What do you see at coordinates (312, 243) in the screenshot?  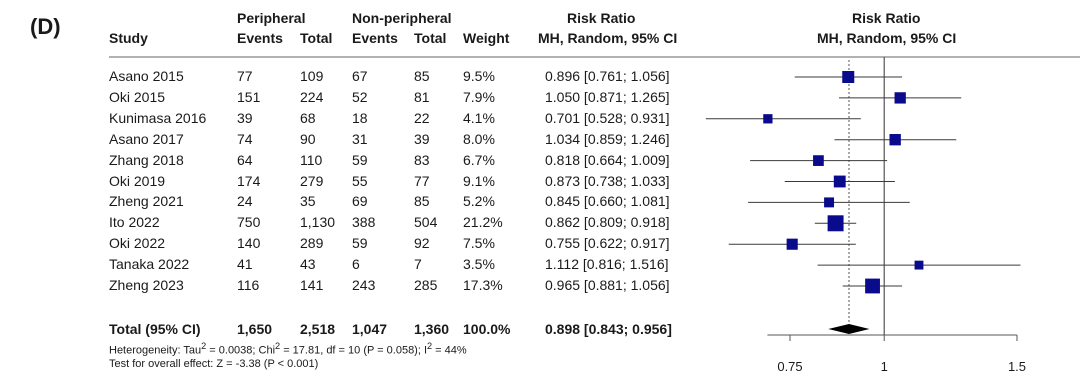 I see `total-peripheral: 289` at bounding box center [312, 243].